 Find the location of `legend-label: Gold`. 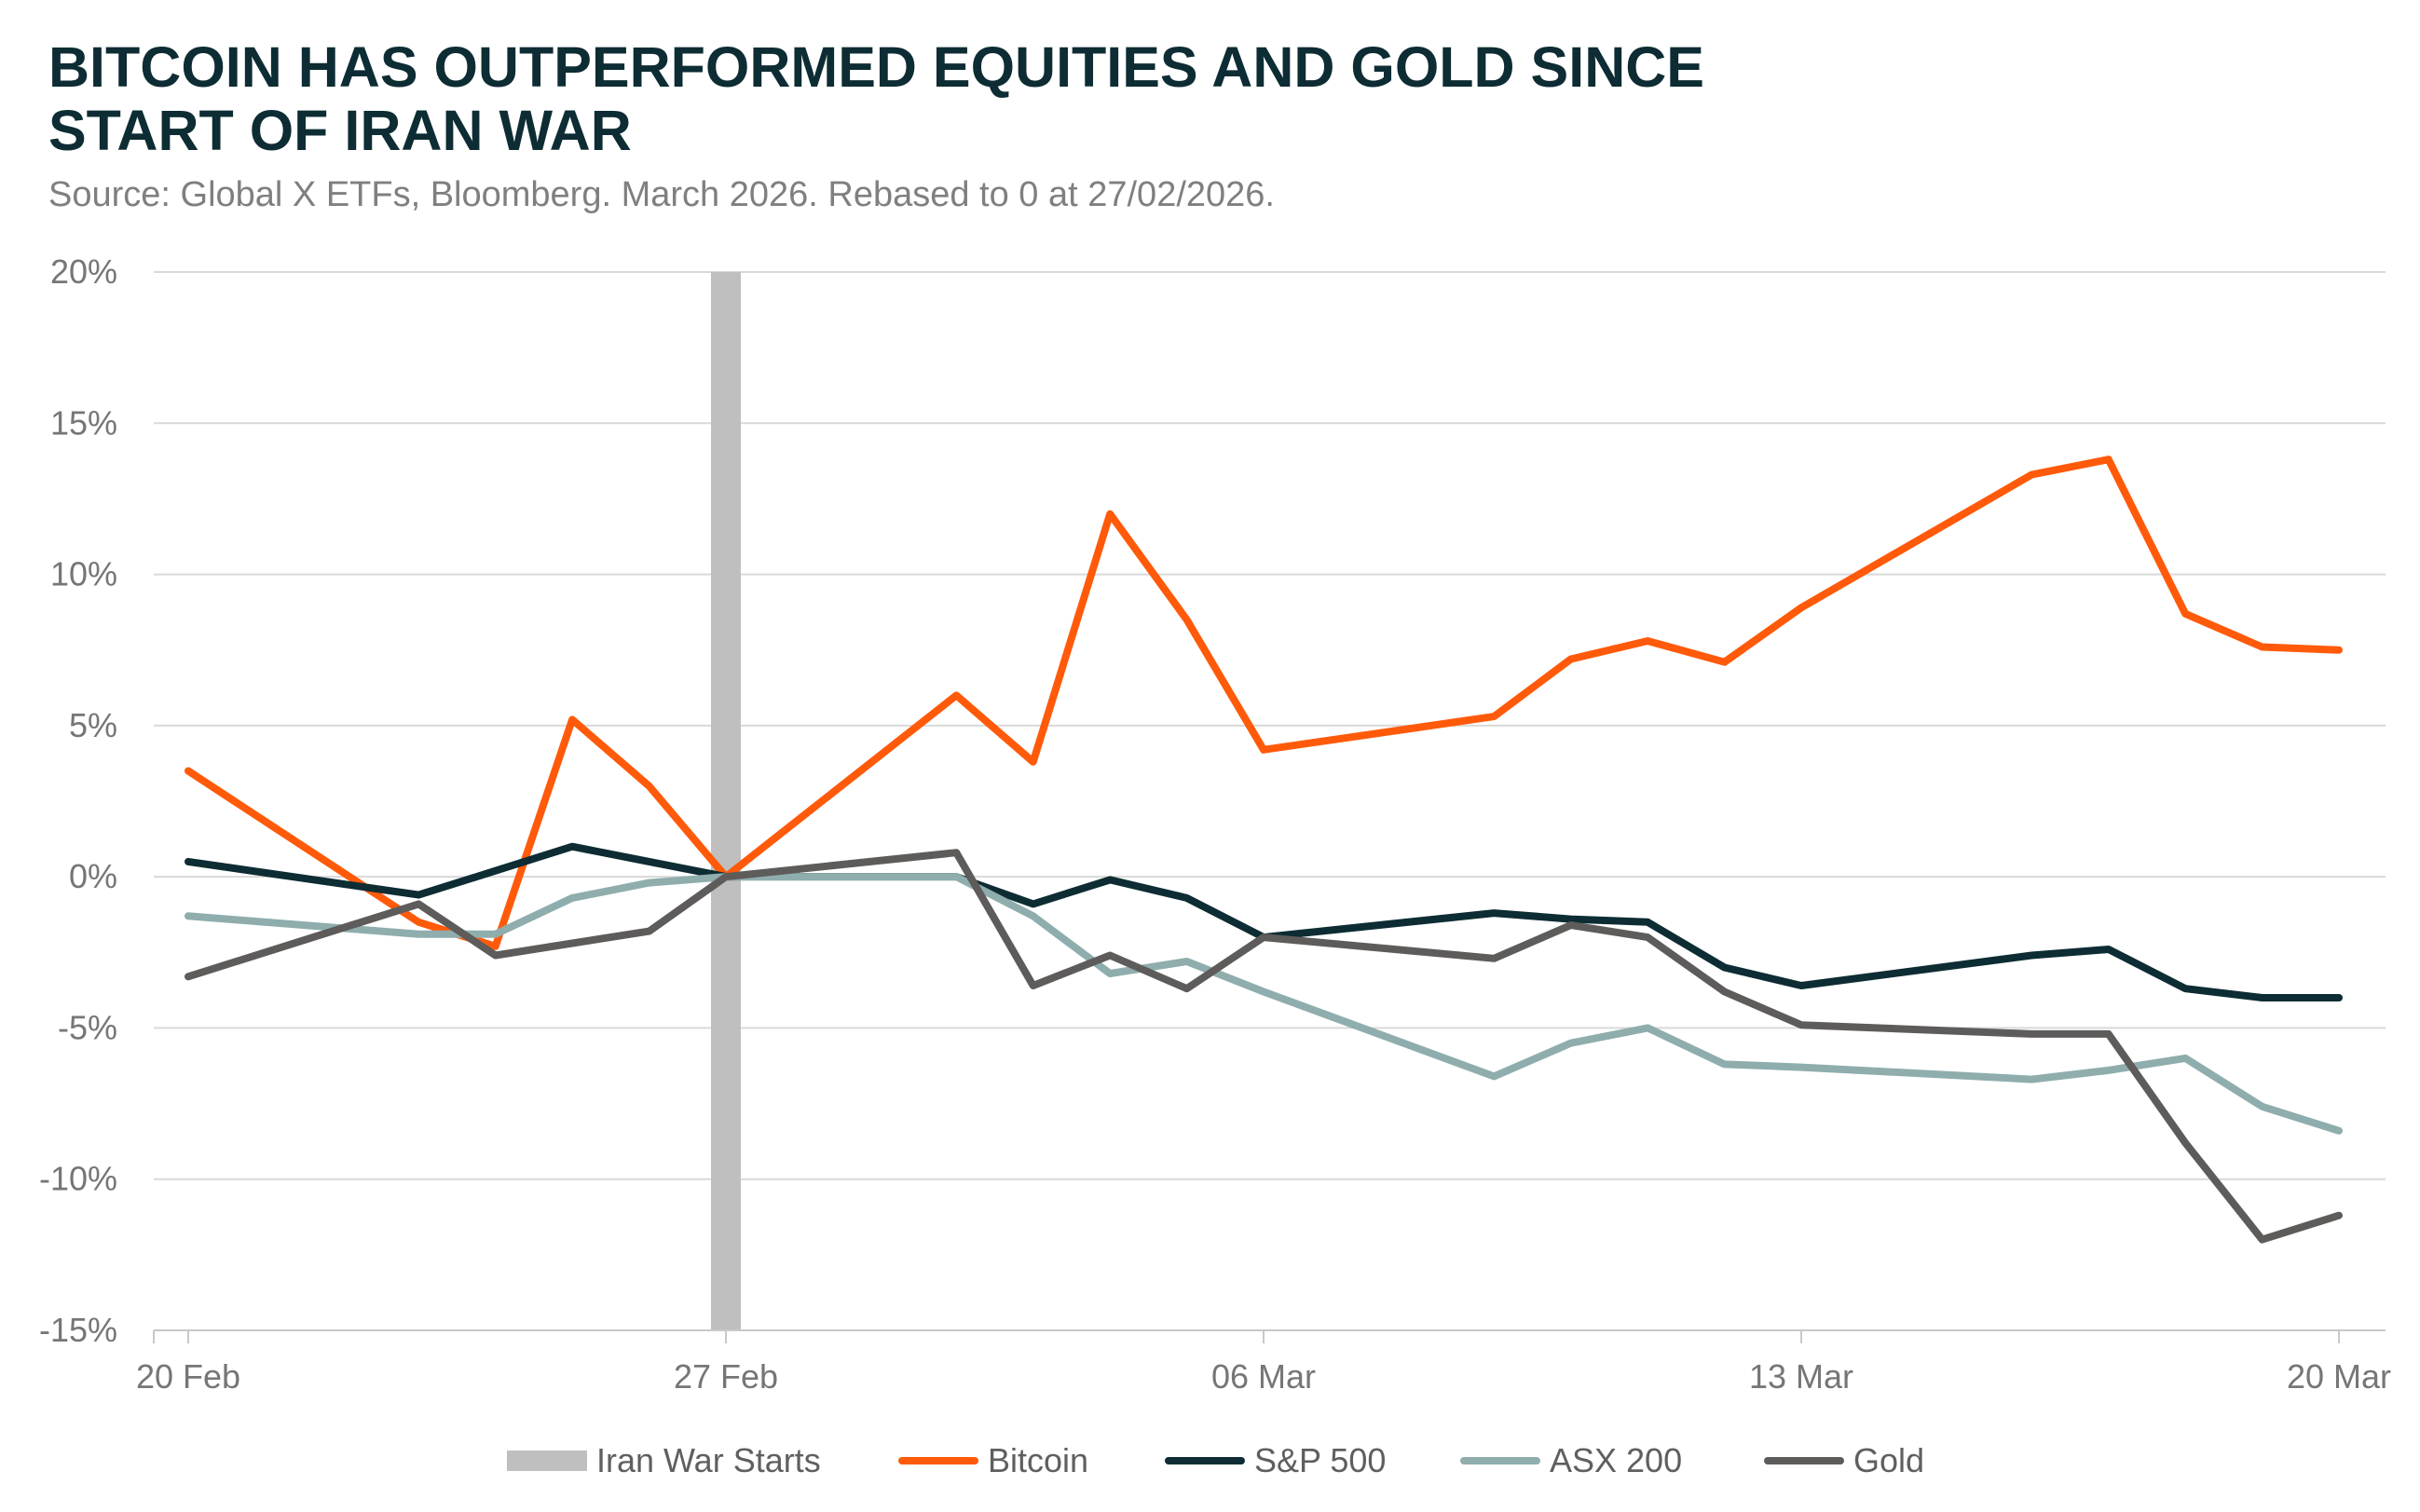

legend-label: Gold is located at coordinates (1889, 1460).